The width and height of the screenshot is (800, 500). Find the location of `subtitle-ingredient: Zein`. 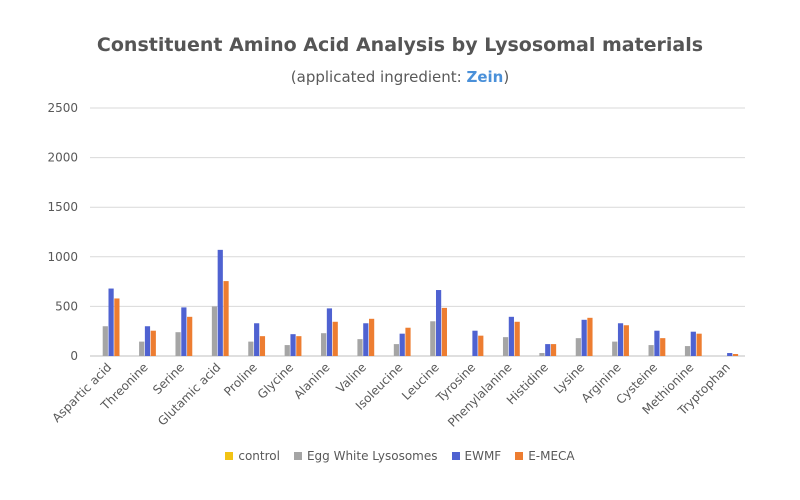

subtitle-ingredient: Zein is located at coordinates (485, 77).